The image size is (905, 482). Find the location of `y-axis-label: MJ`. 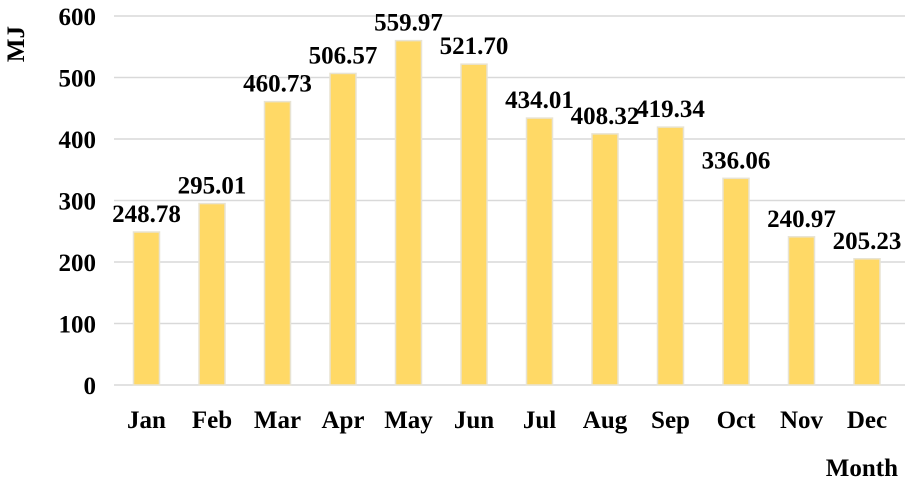

y-axis-label: MJ is located at coordinates (16, 44).